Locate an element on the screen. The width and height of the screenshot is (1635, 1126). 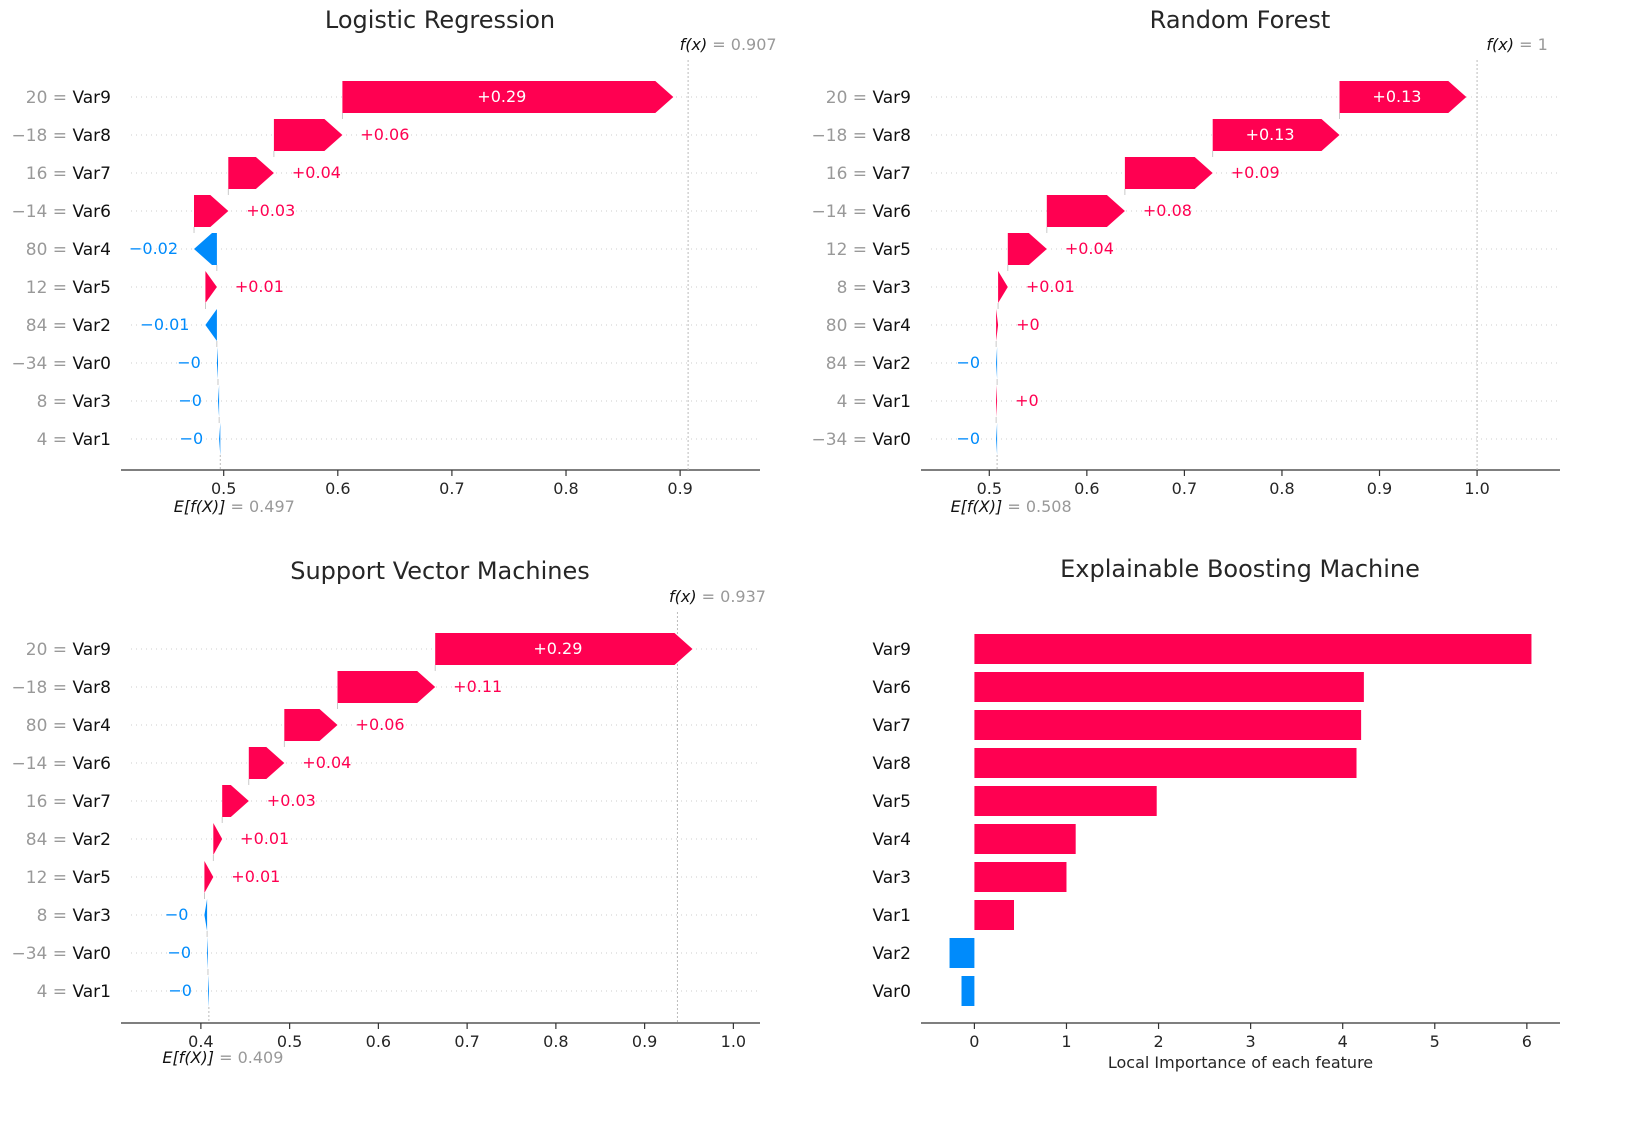
bar-var1 is located at coordinates (997, 401).